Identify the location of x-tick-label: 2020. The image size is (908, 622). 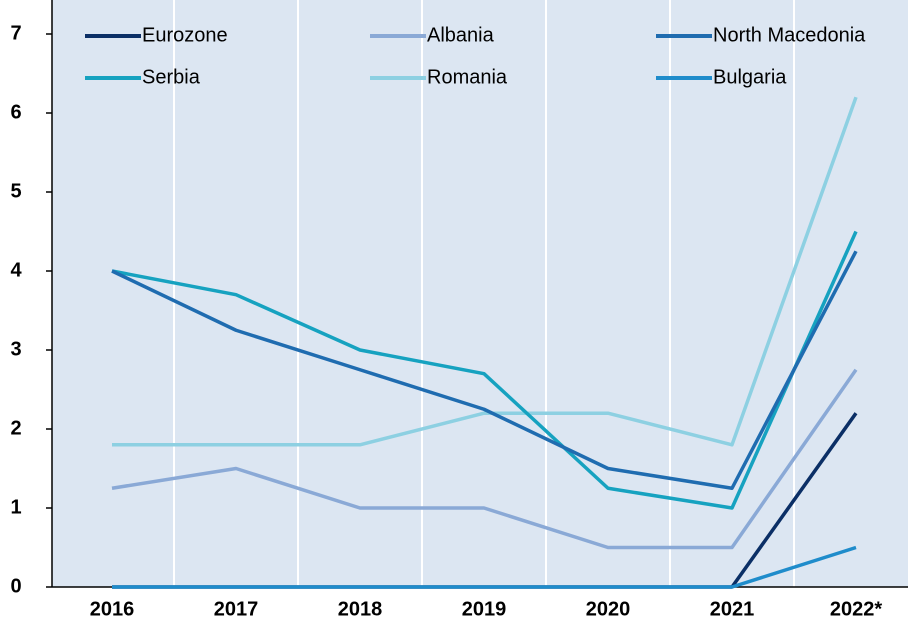
(608, 609).